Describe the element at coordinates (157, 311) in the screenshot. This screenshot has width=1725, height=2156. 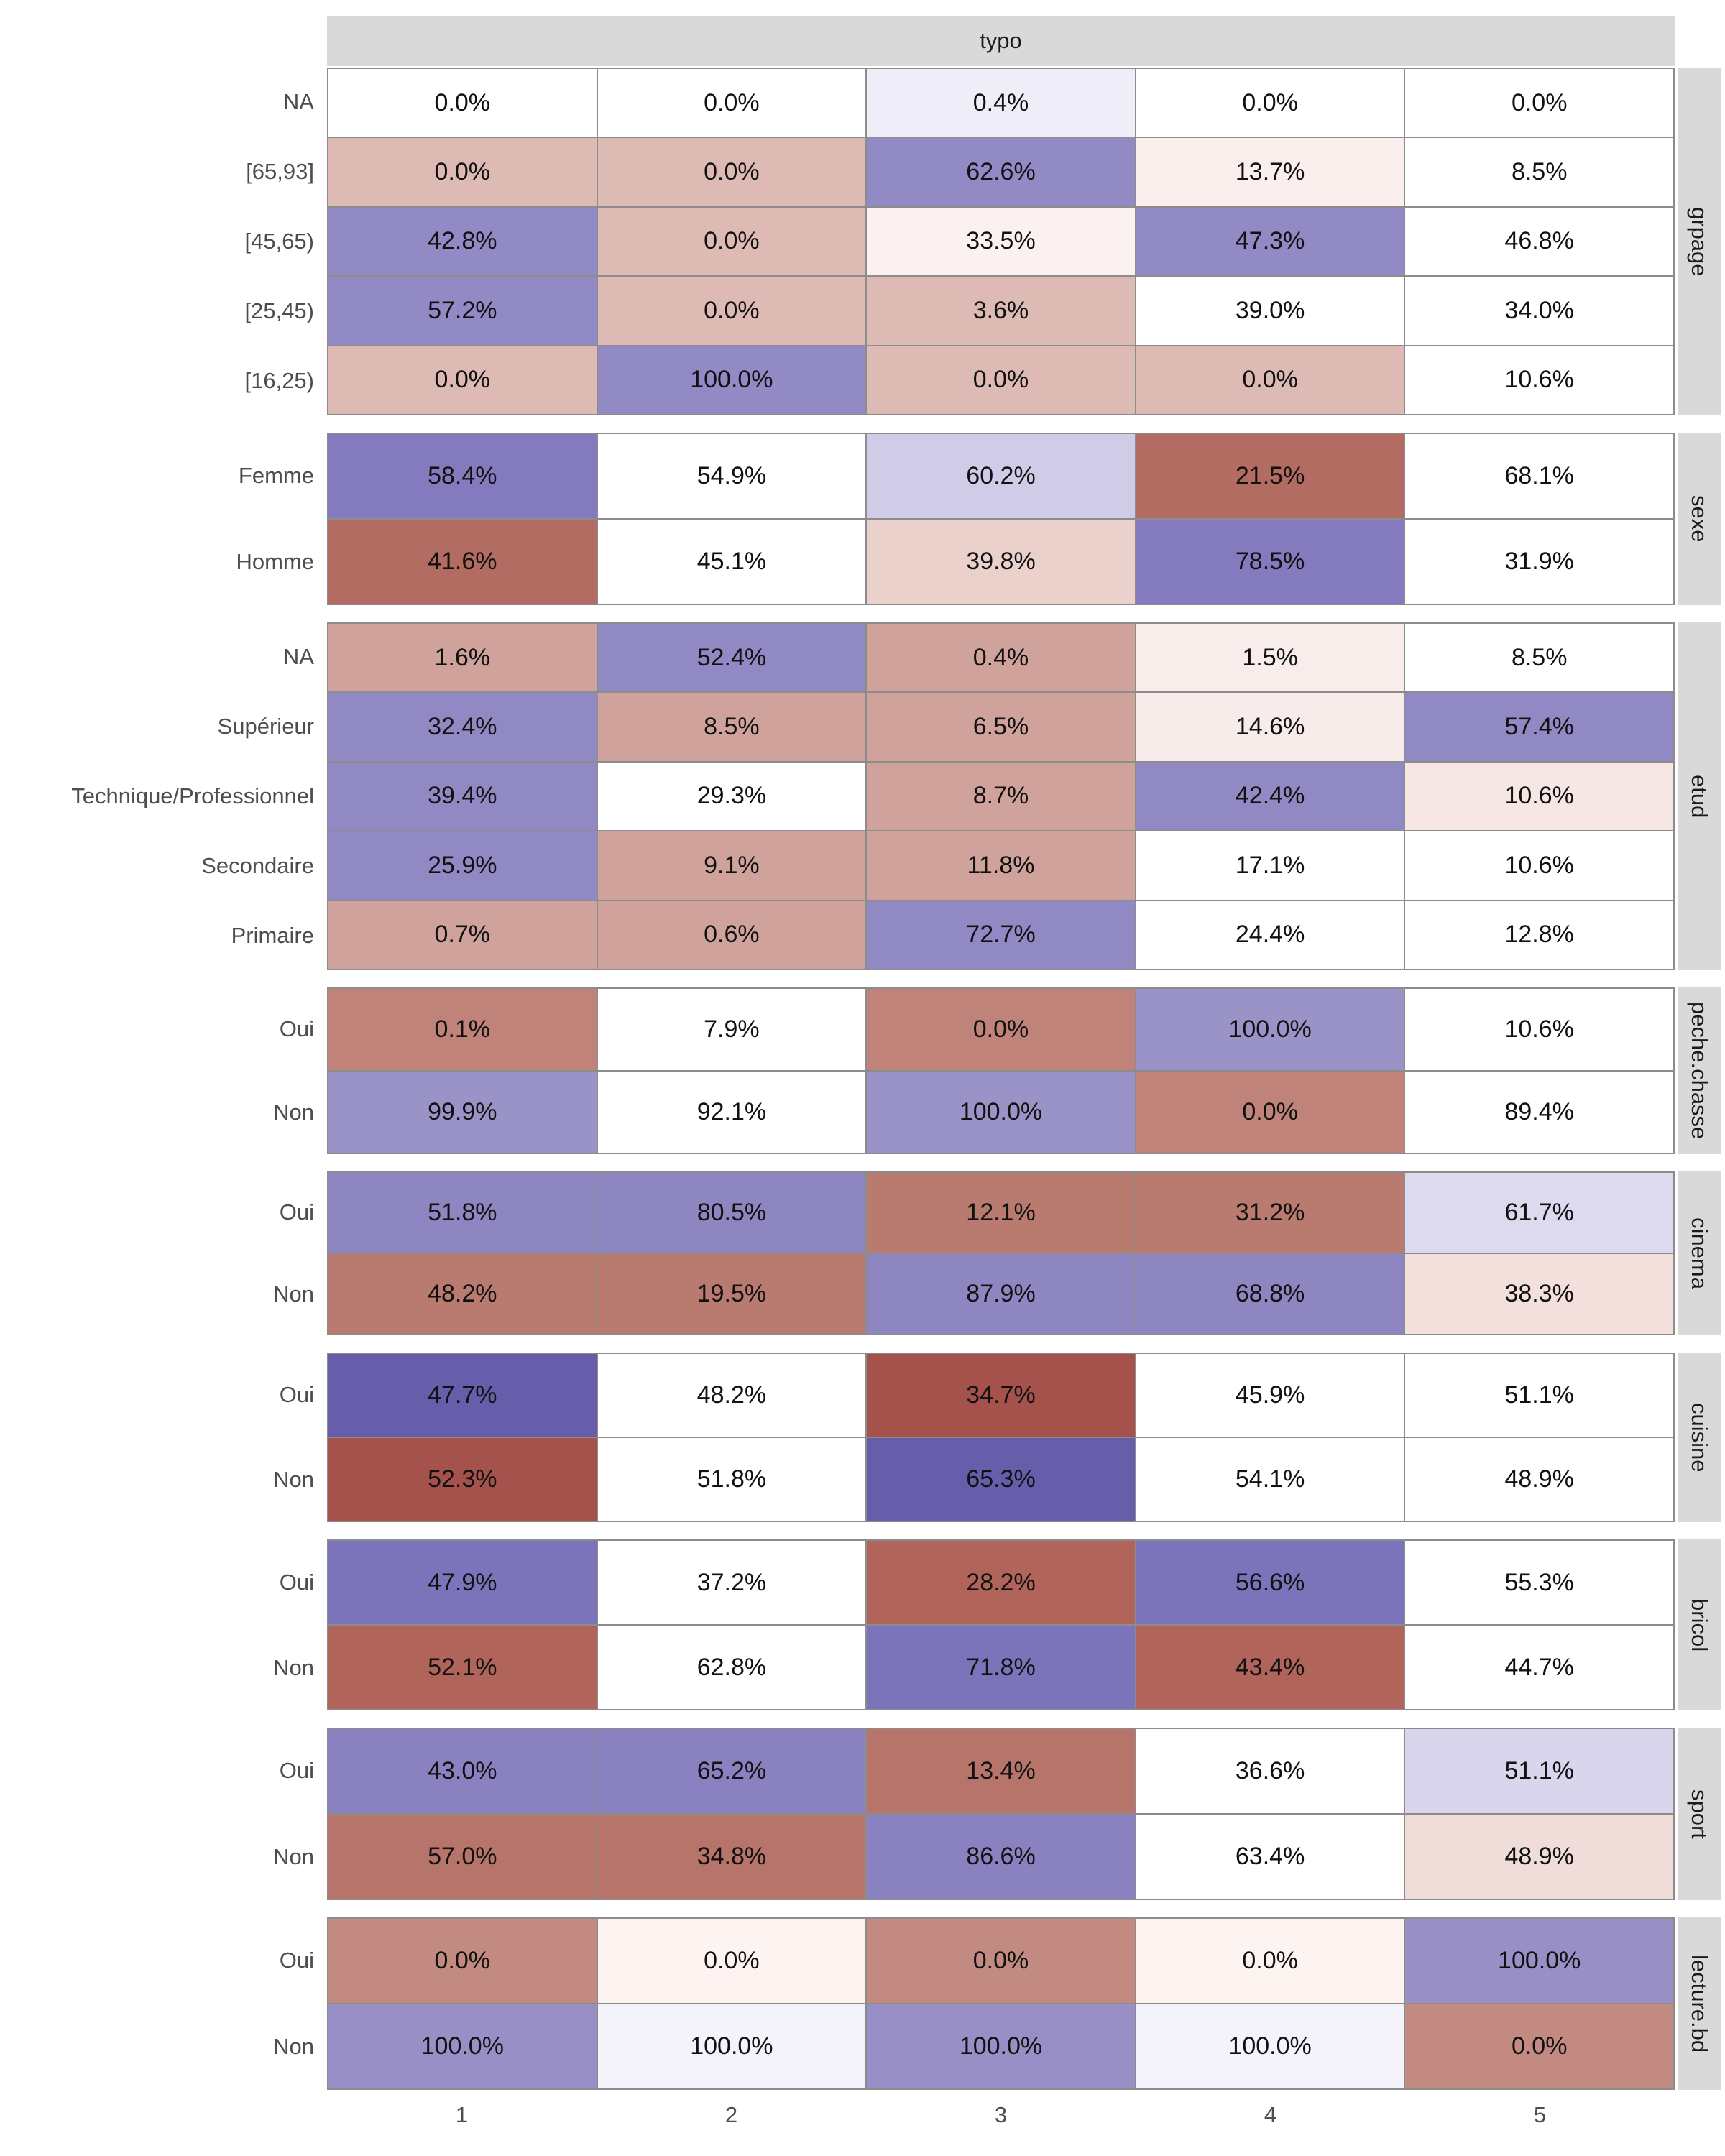
I see `row-label-grpage-3: [25,45)` at that location.